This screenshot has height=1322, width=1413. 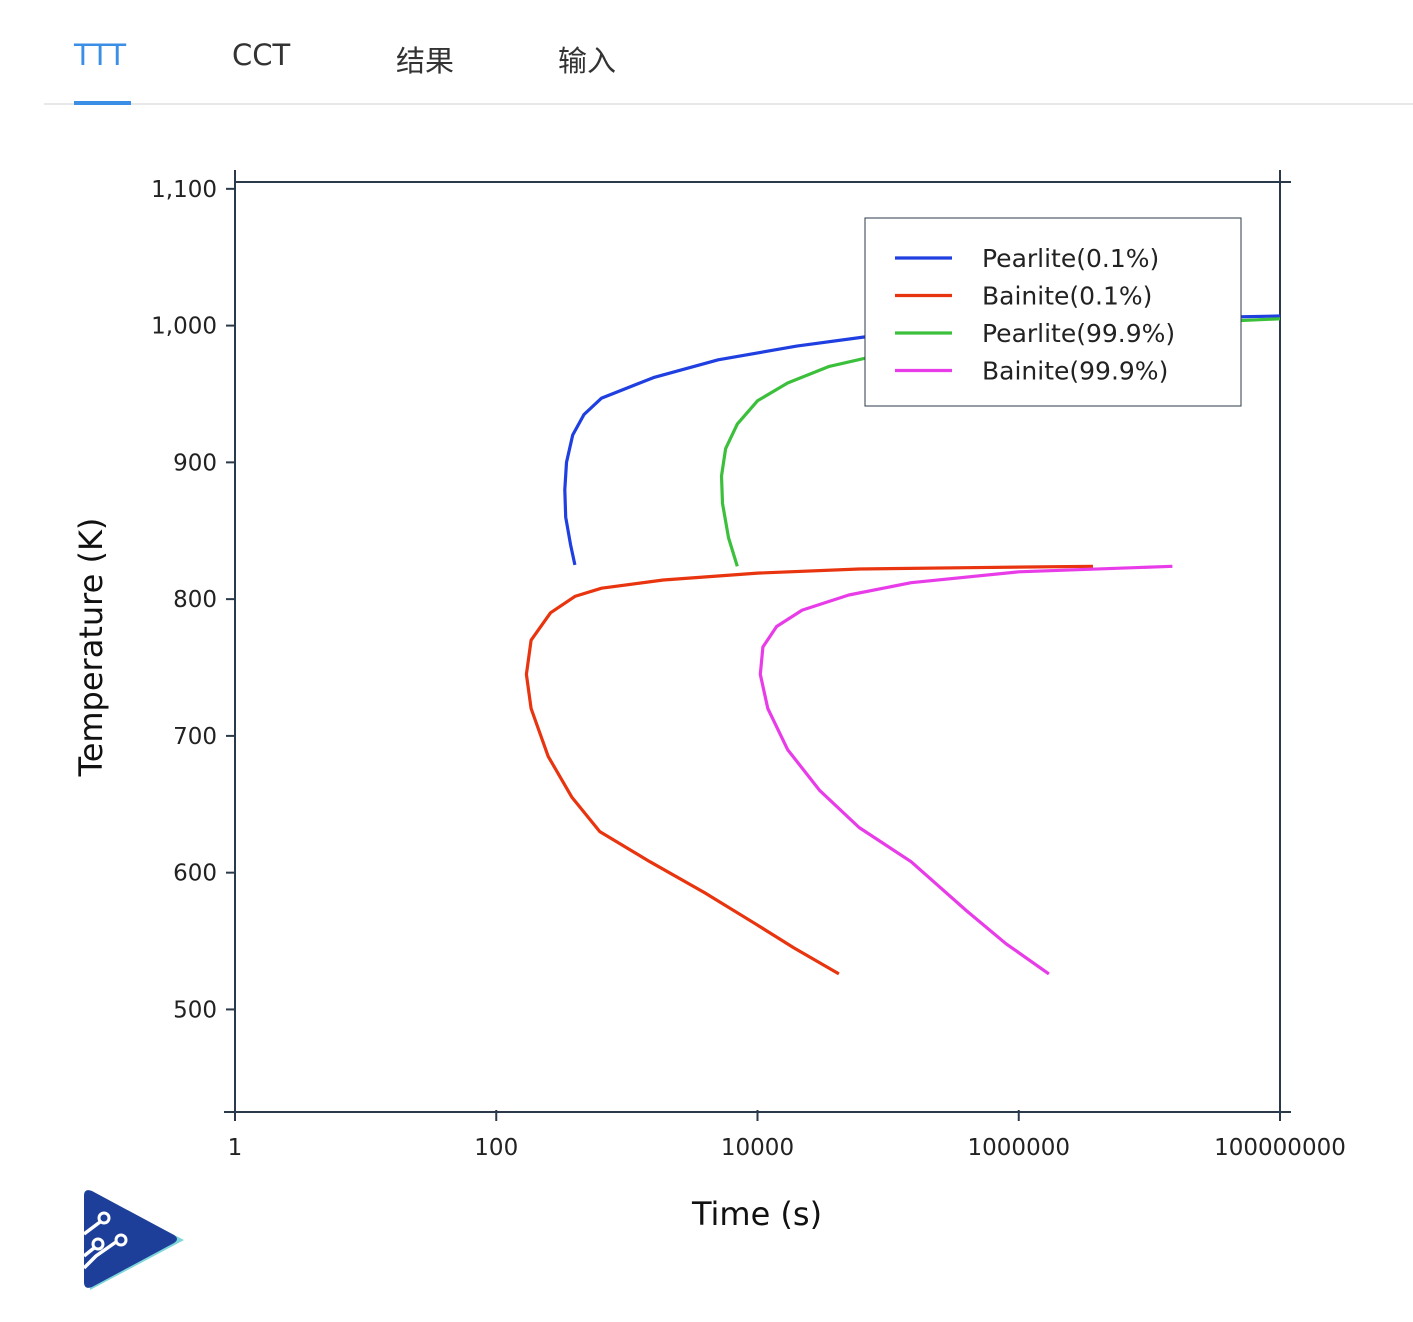 I want to click on tab-input: 输入, so click(x=587, y=61).